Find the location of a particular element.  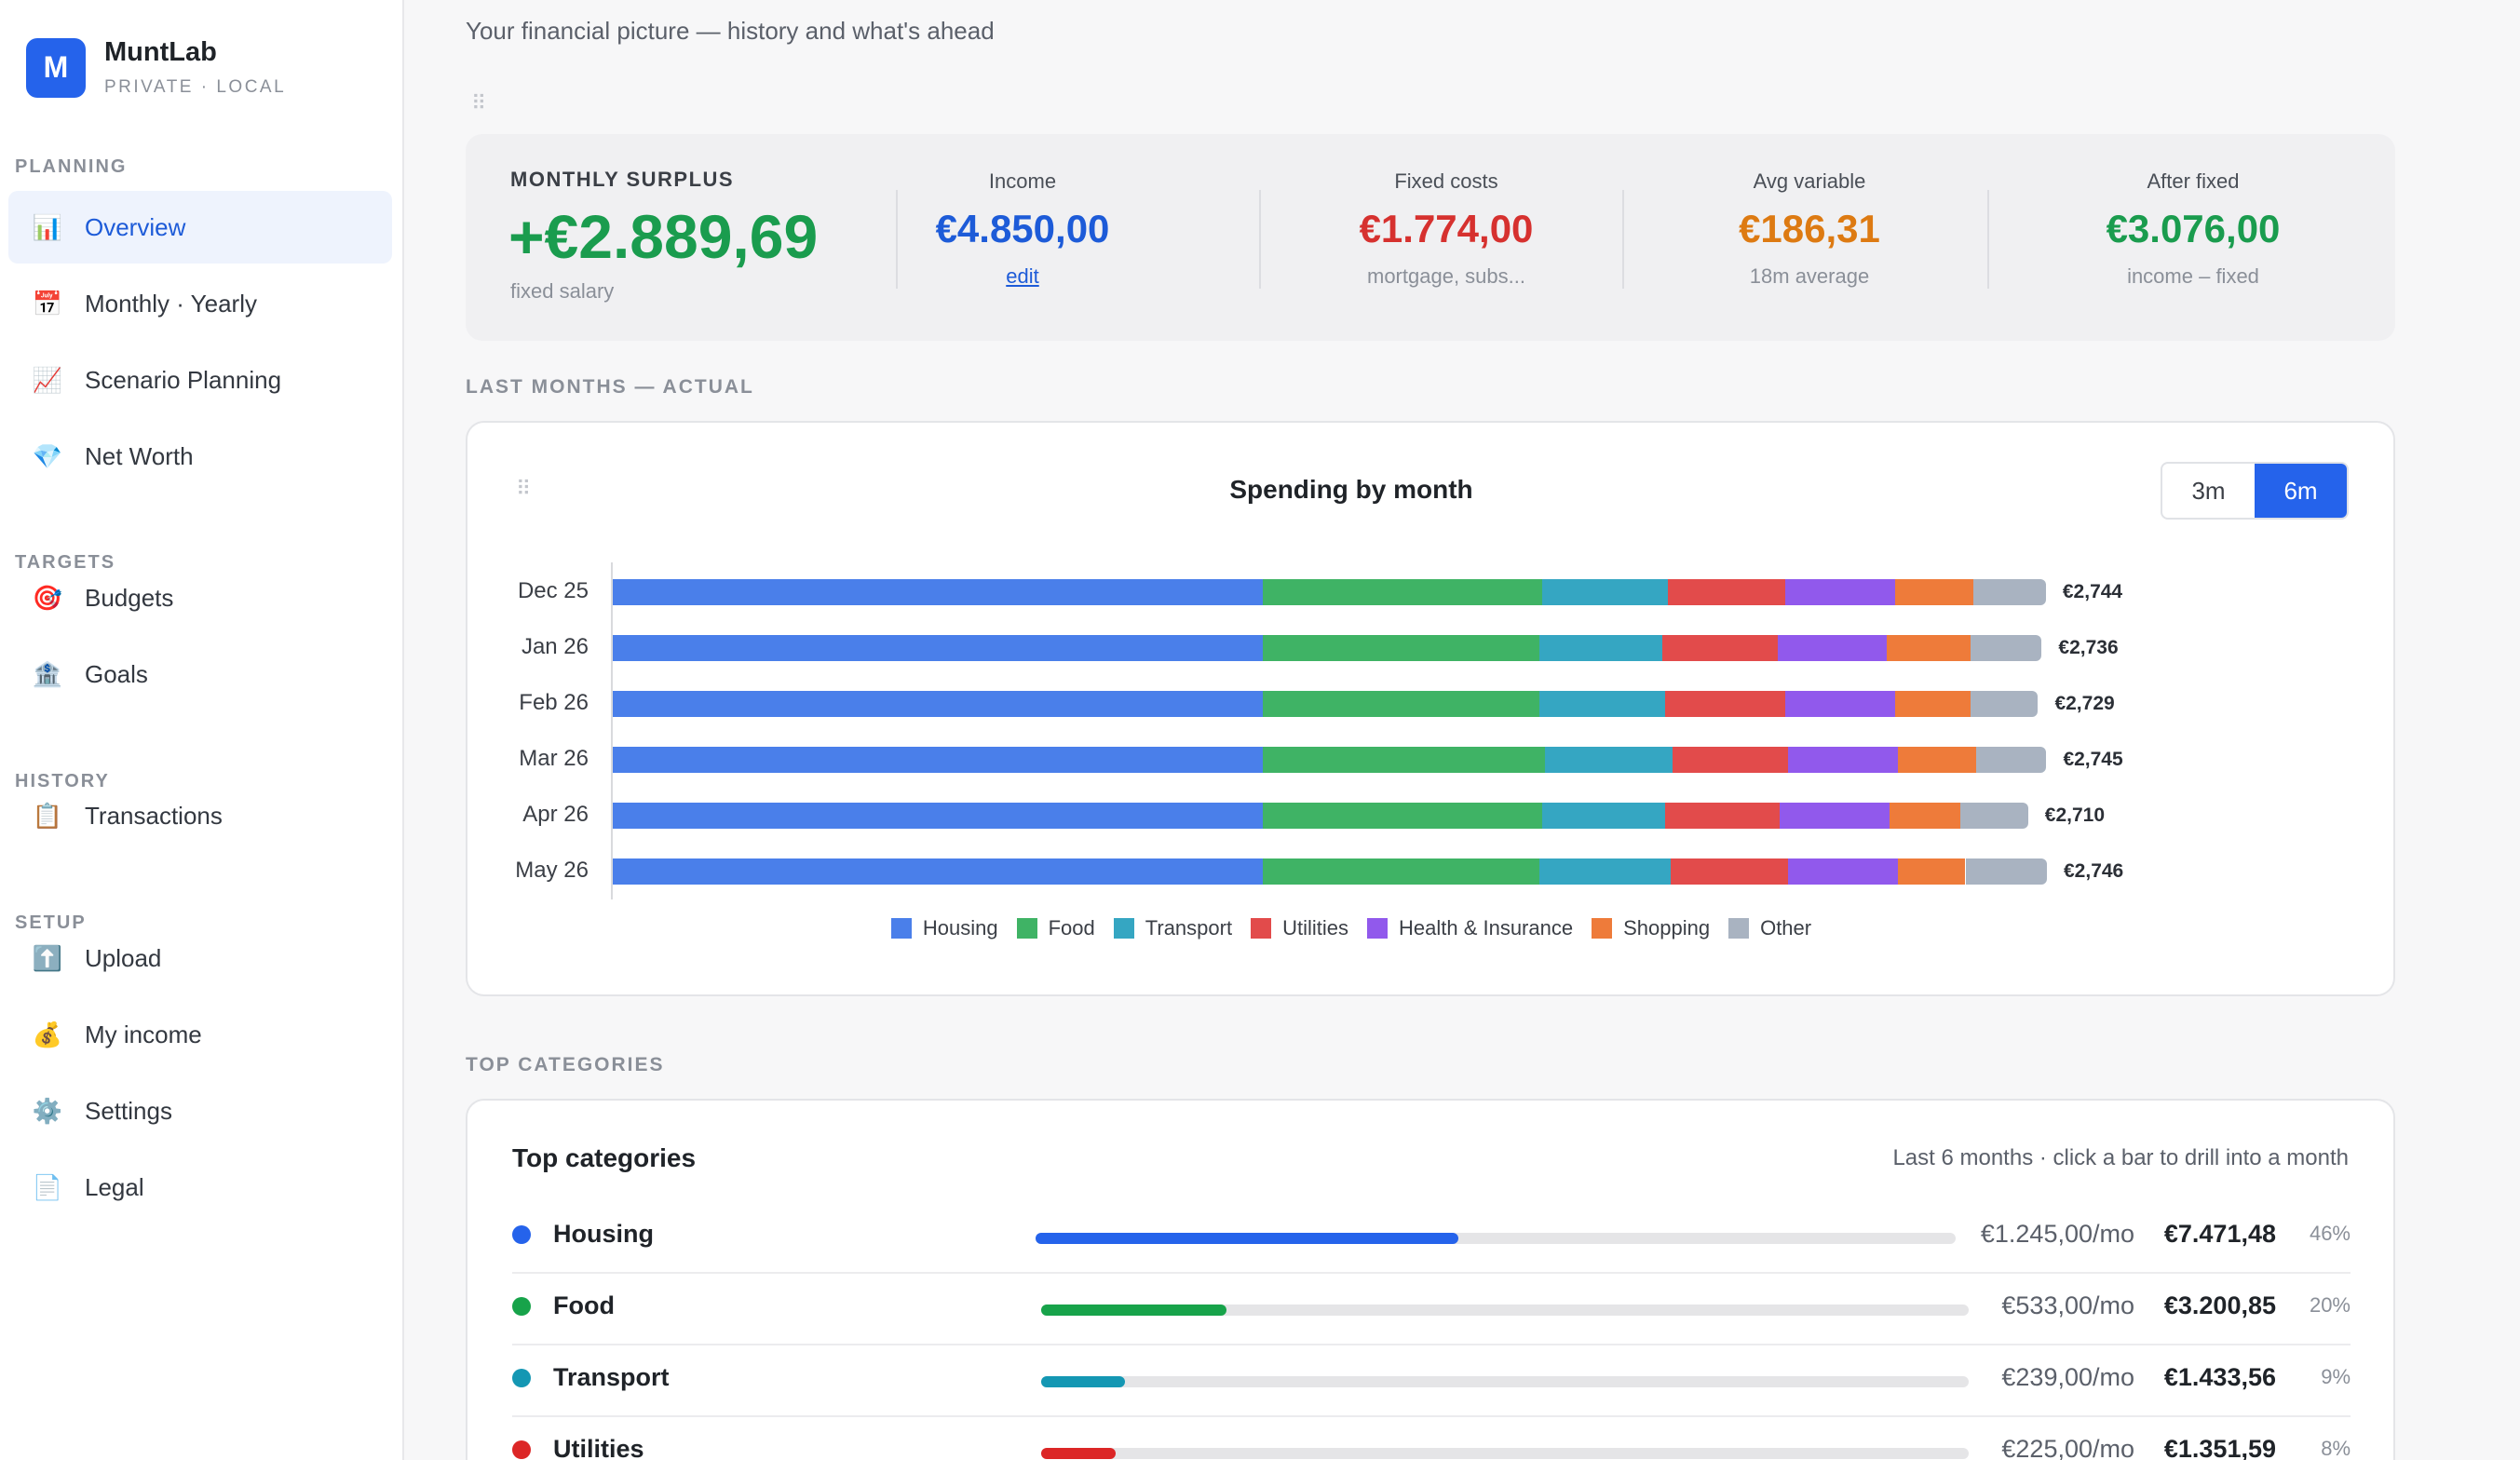

bar-total-label: €2,745 is located at coordinates (2093, 760).